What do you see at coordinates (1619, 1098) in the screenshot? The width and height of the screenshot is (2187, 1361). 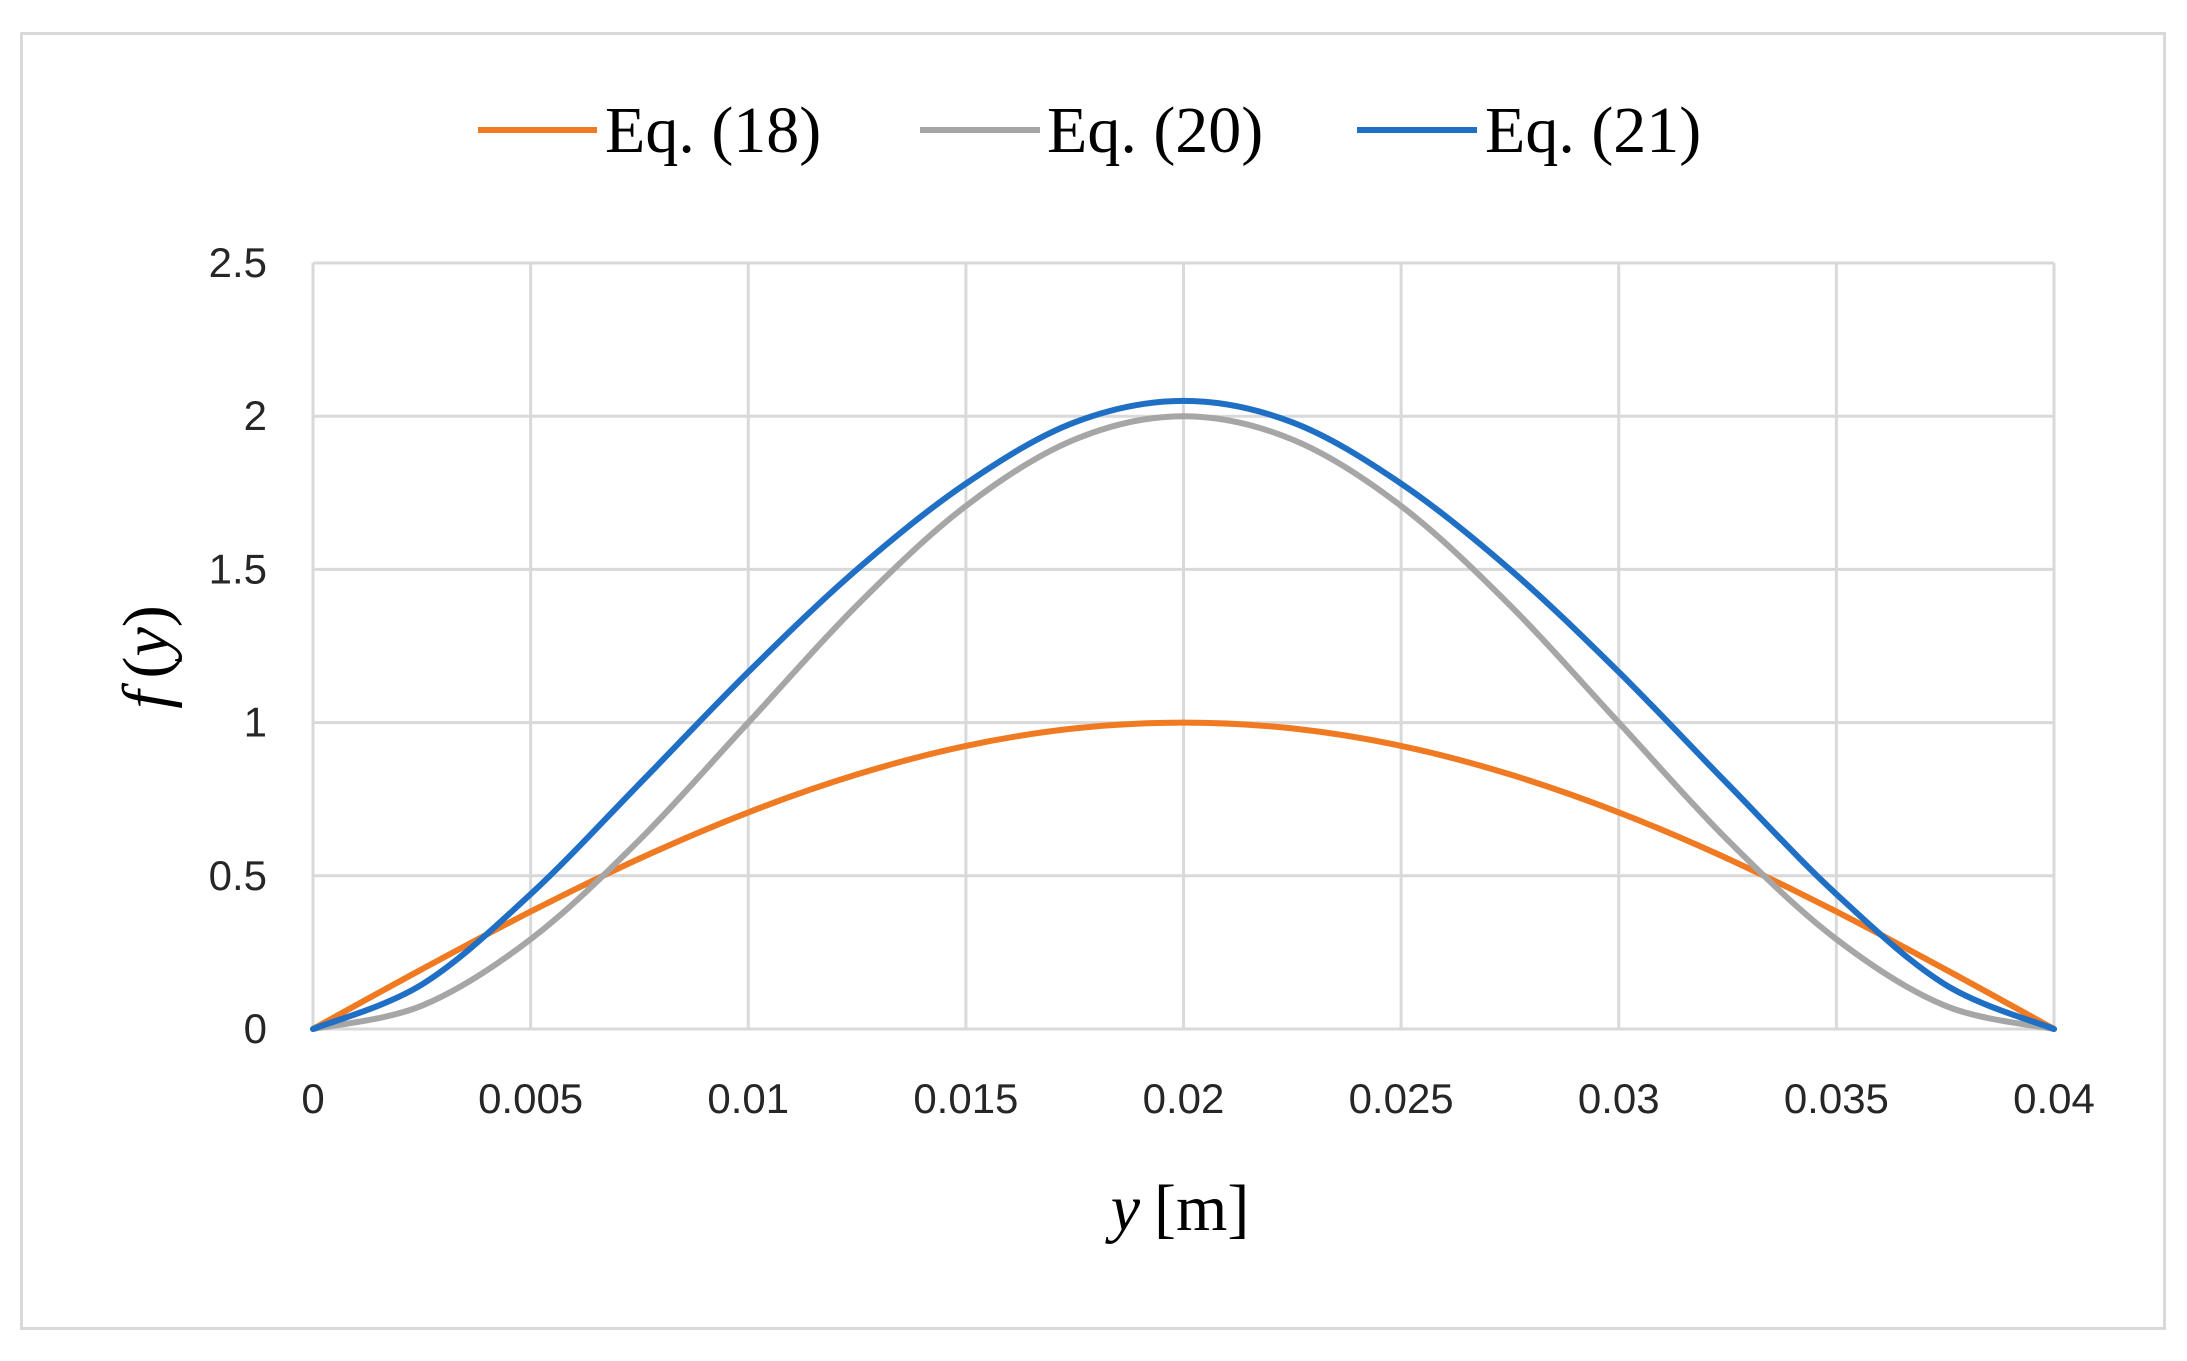 I see `x-tick-label: 0.03` at bounding box center [1619, 1098].